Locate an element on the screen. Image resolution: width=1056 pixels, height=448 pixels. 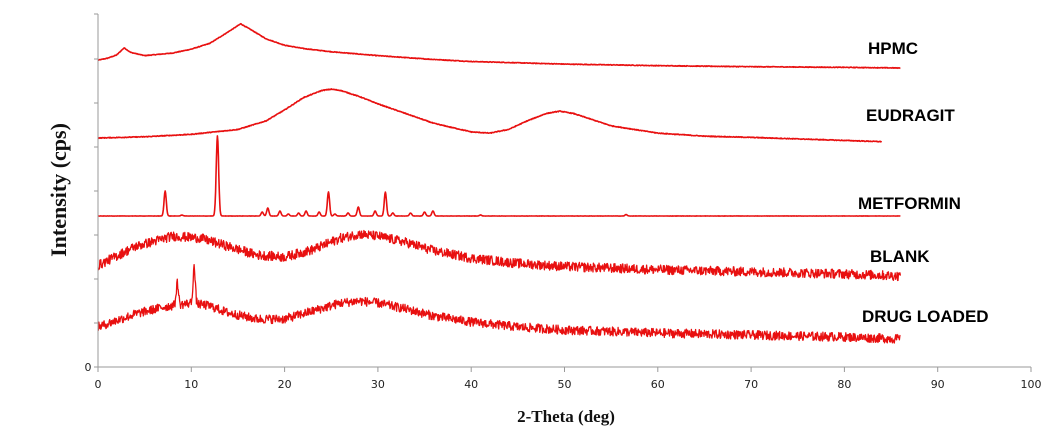
series-line-metformin is located at coordinates (499, 176).